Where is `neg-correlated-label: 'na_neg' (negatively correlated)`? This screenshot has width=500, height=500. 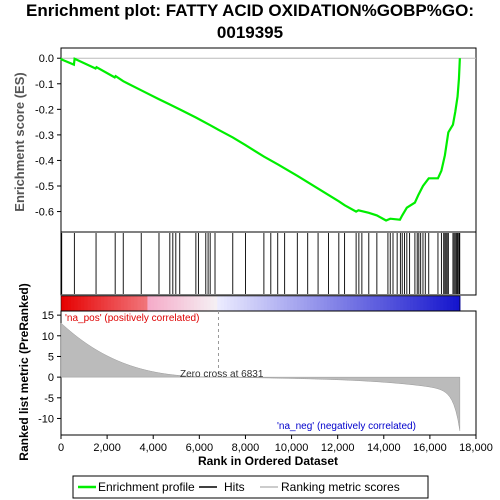
neg-correlated-label: 'na_neg' (negatively correlated) is located at coordinates (346, 426).